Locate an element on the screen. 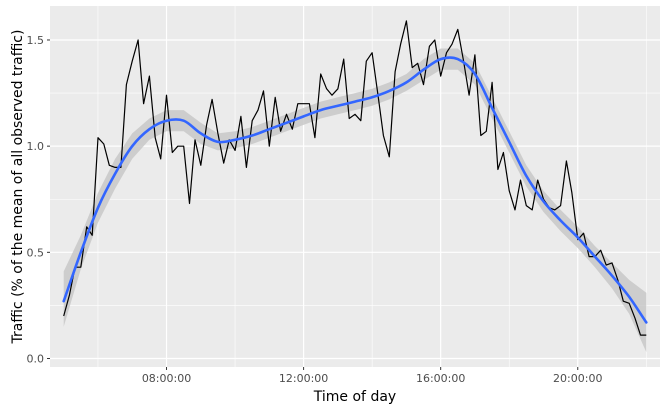  x-axis-title: Time of day is located at coordinates (354, 397).